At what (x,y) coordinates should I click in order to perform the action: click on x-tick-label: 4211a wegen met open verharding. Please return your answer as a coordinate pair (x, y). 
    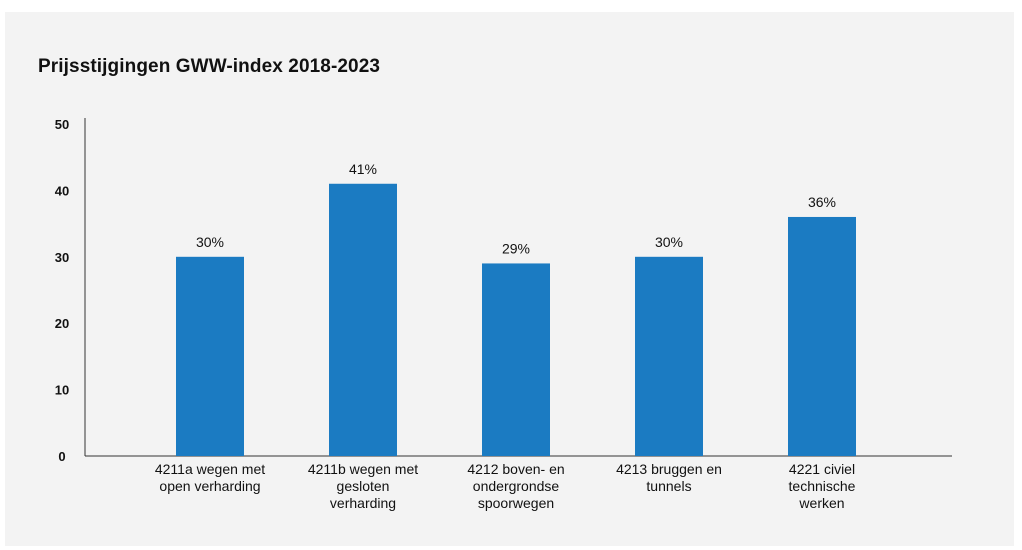
    Looking at the image, I should click on (210, 477).